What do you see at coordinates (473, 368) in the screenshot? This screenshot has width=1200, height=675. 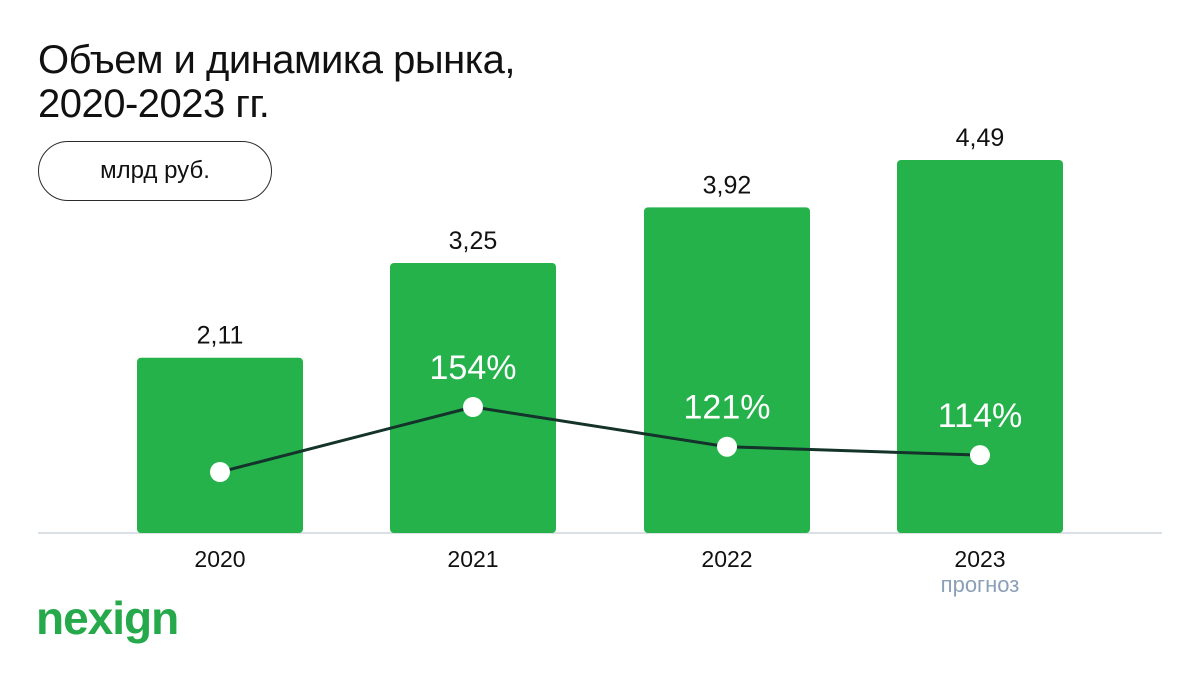 I see `growth-label-2021: 154%` at bounding box center [473, 368].